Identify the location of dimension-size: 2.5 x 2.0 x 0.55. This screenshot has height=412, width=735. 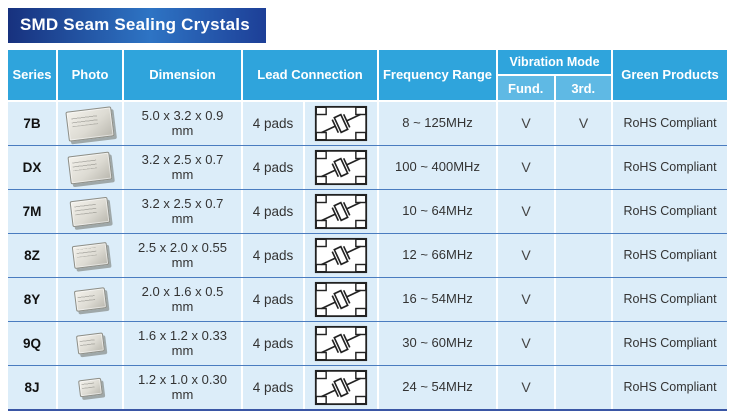
(182, 247).